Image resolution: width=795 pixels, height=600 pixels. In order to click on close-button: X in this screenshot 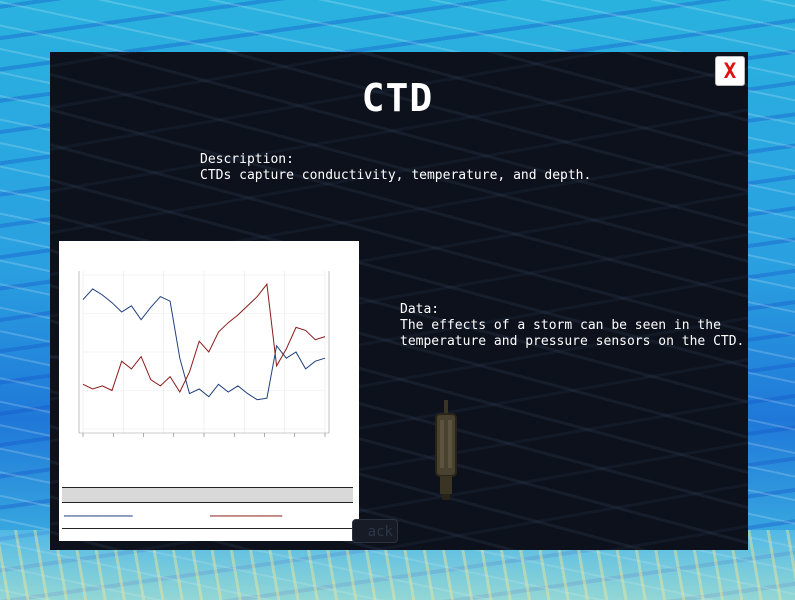, I will do `click(730, 71)`.